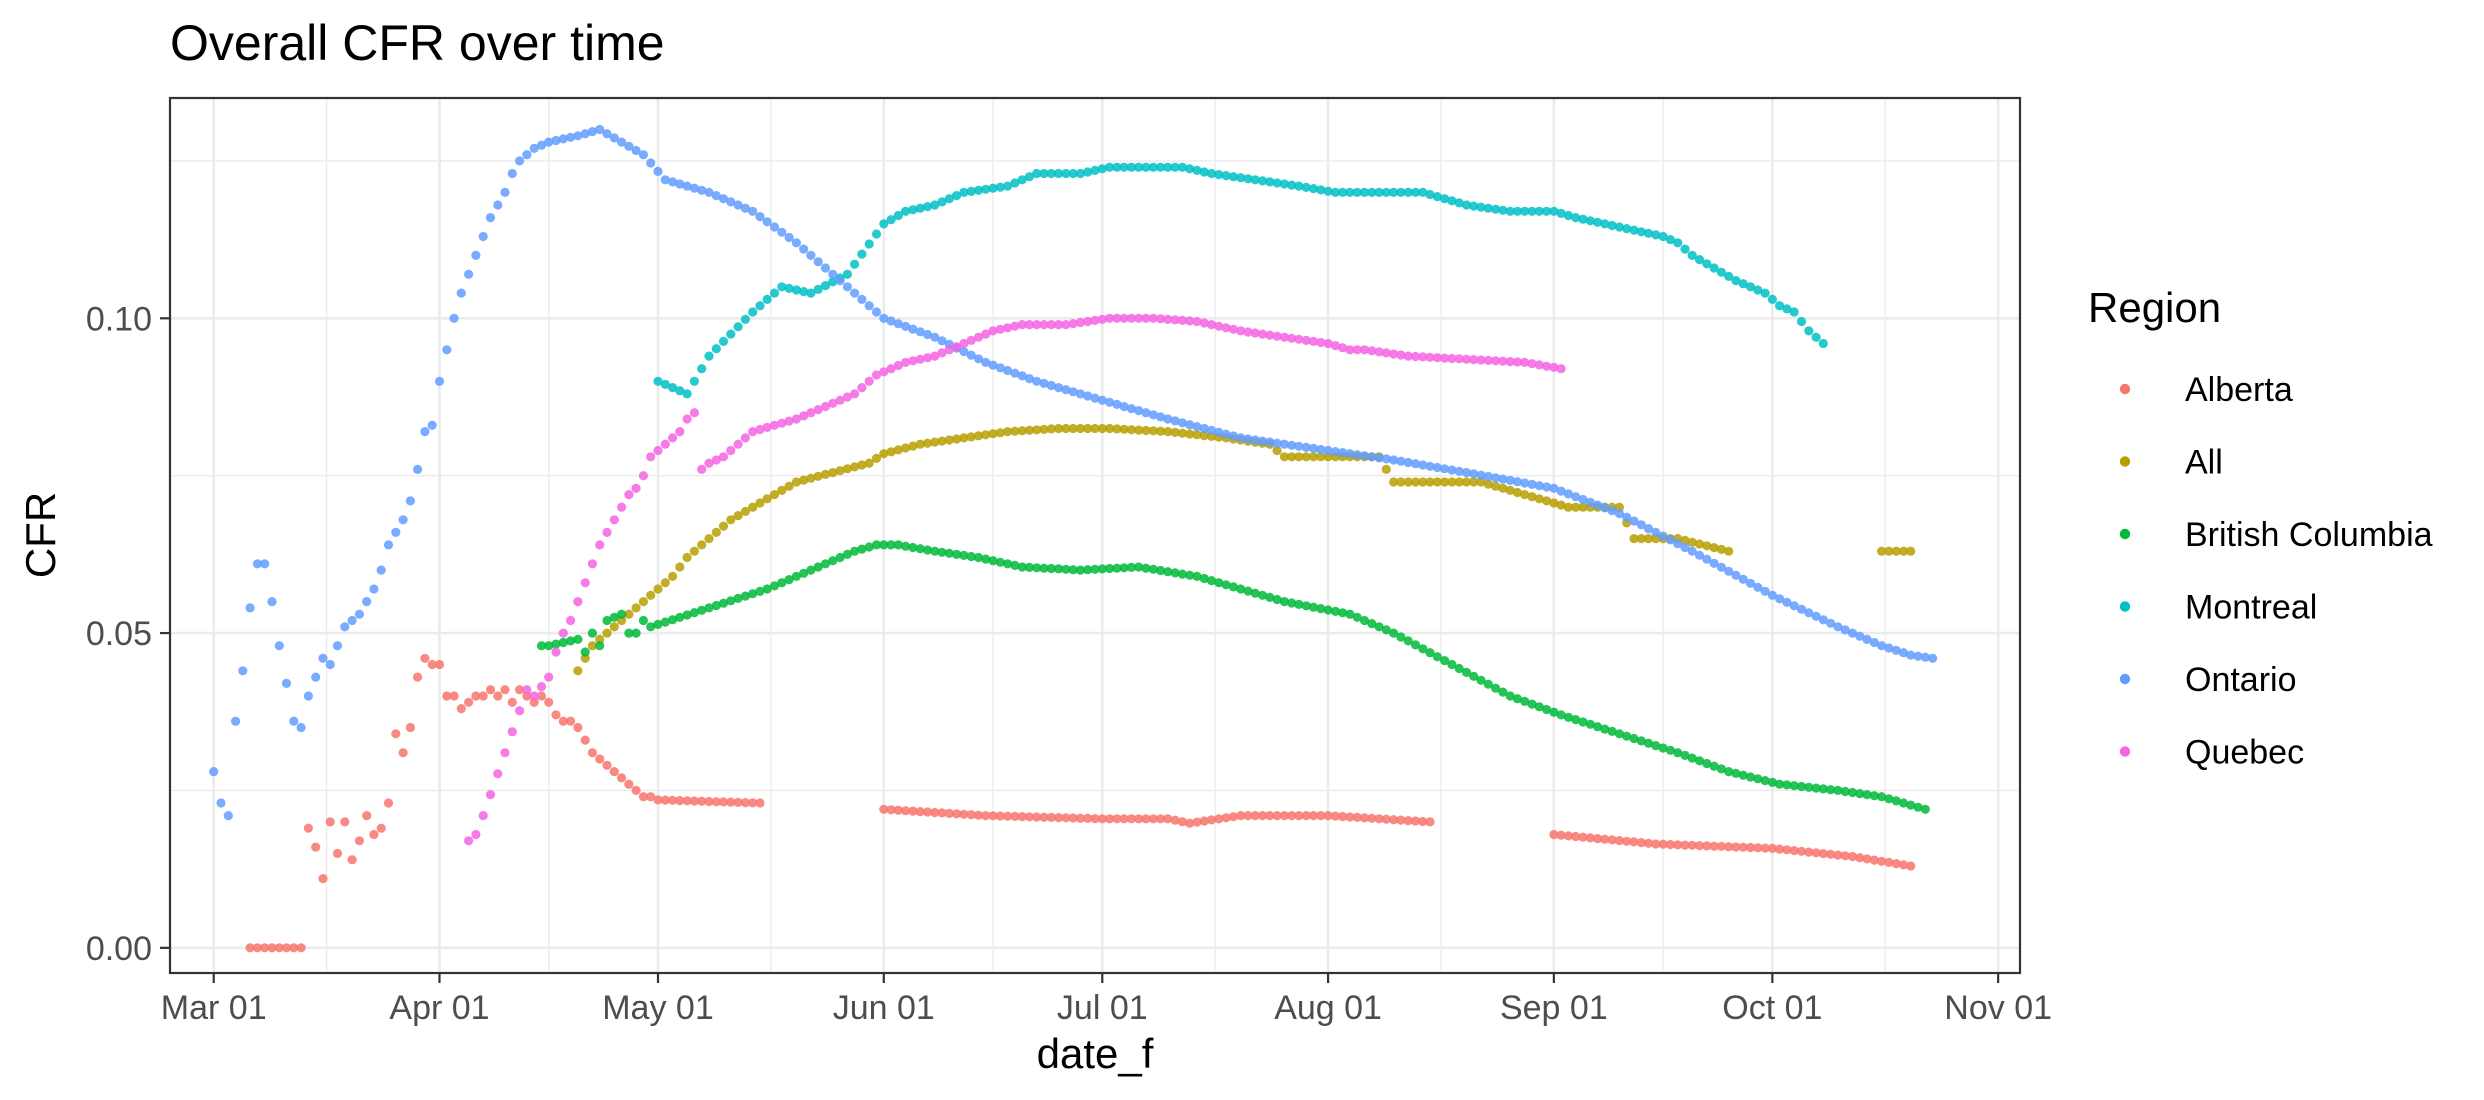  What do you see at coordinates (2154, 307) in the screenshot?
I see `legend-title: Region` at bounding box center [2154, 307].